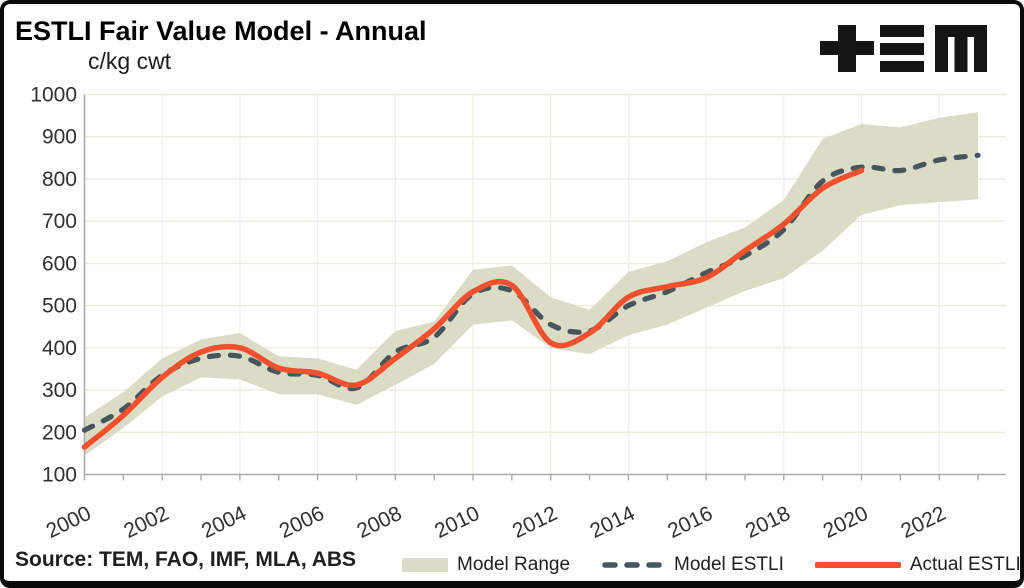  I want to click on x-axis-label: 2010, so click(457, 522).